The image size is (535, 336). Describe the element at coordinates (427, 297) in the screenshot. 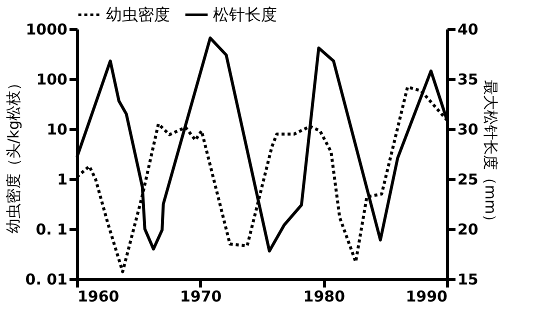

I see `x-tick-label: 1990` at that location.